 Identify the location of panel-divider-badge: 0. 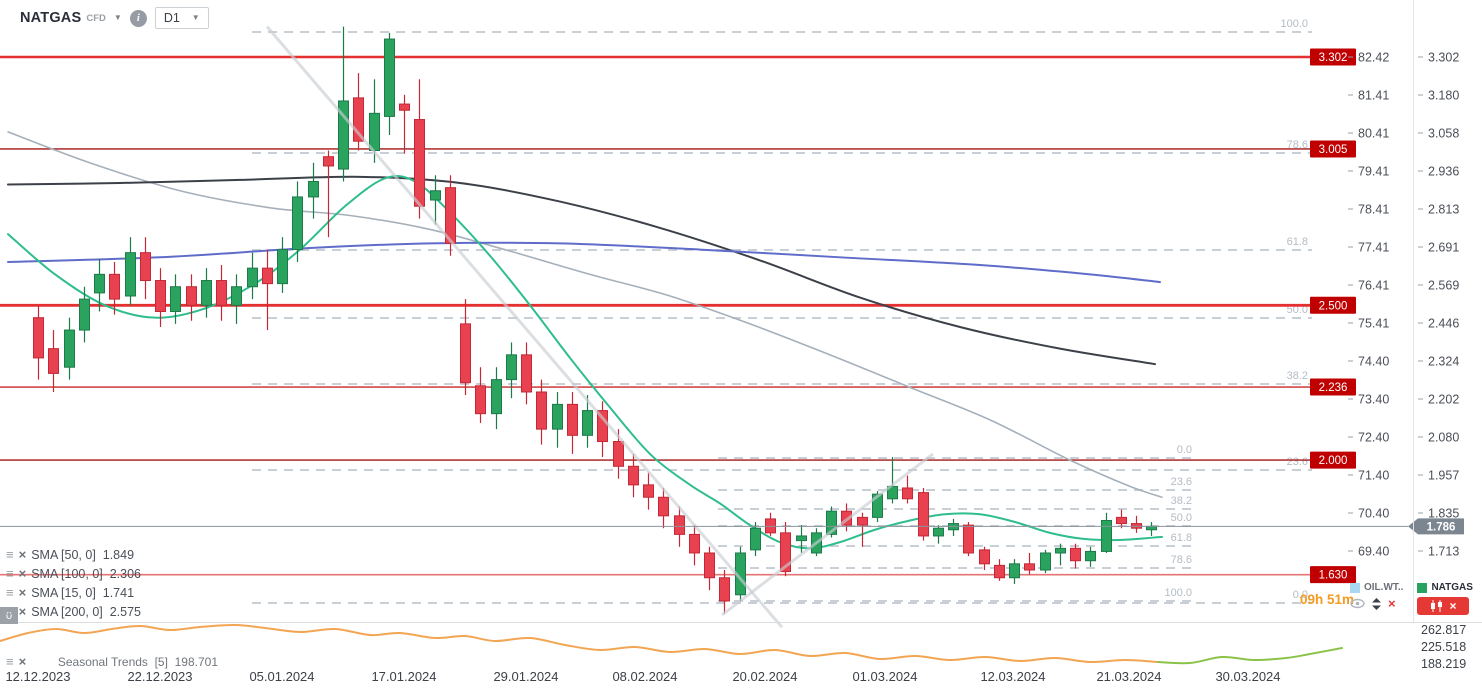
(9, 615).